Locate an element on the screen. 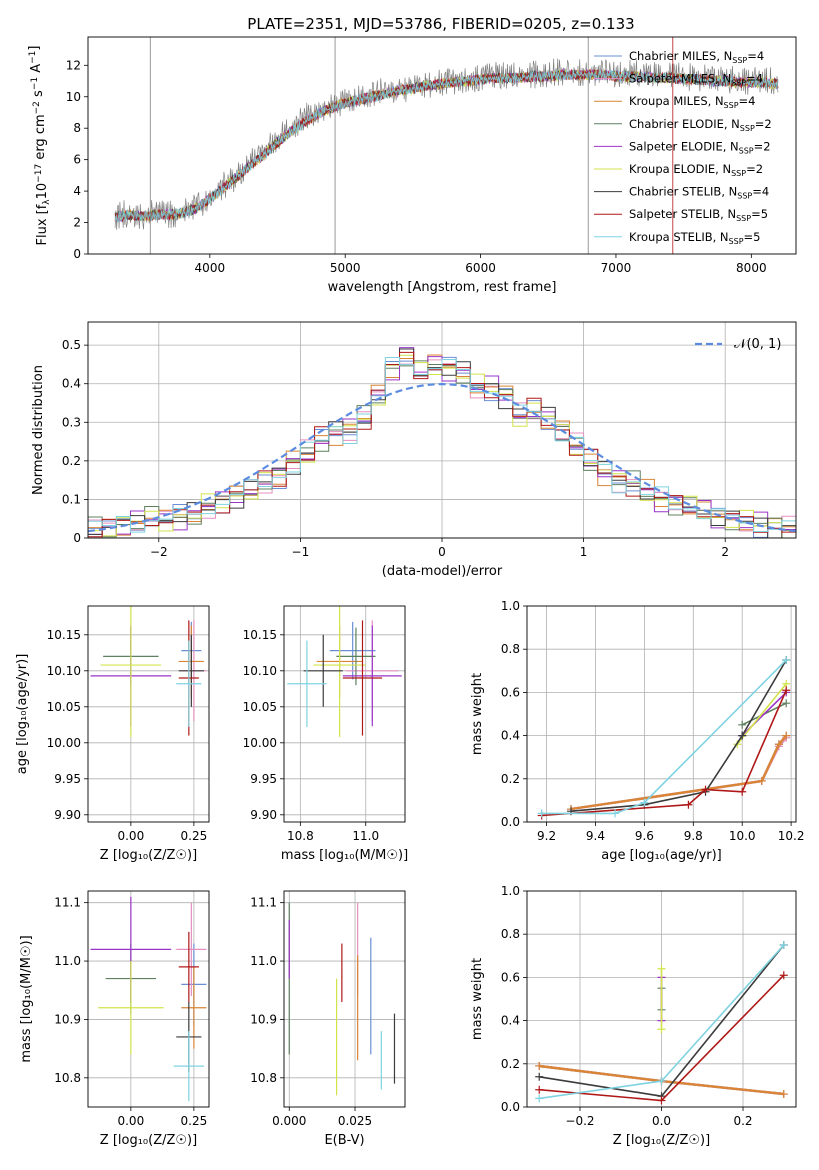 The width and height of the screenshot is (819, 1170). legend-name: Kroupa STELIB, N is located at coordinates (679, 237).